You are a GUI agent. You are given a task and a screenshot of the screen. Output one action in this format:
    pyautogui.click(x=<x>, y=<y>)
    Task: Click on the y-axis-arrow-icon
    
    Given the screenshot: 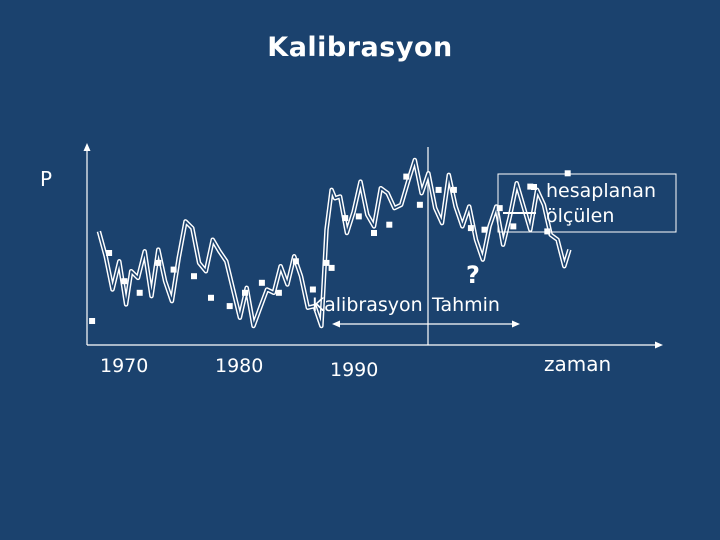 What is the action you would take?
    pyautogui.click(x=87, y=147)
    